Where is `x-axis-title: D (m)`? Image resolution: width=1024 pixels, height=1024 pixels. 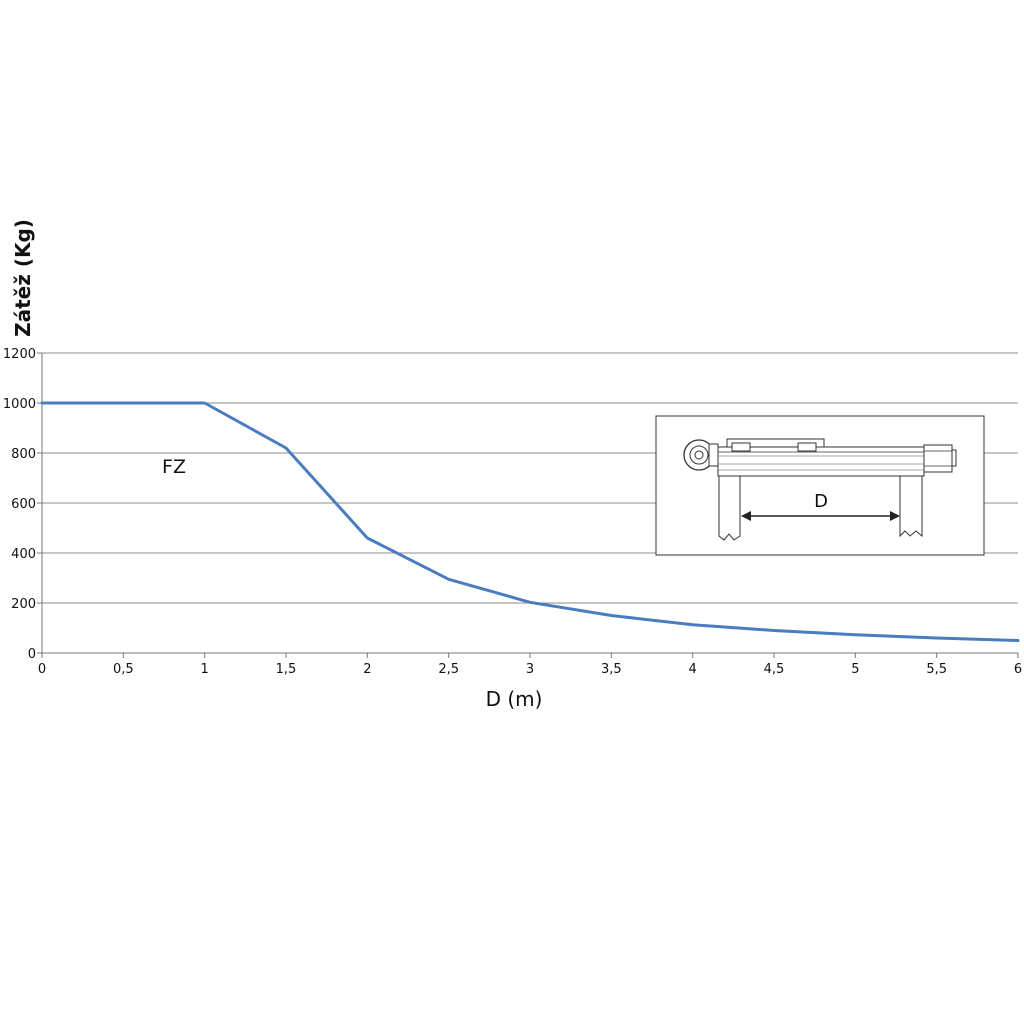
x-axis-title: D (m) is located at coordinates (514, 699).